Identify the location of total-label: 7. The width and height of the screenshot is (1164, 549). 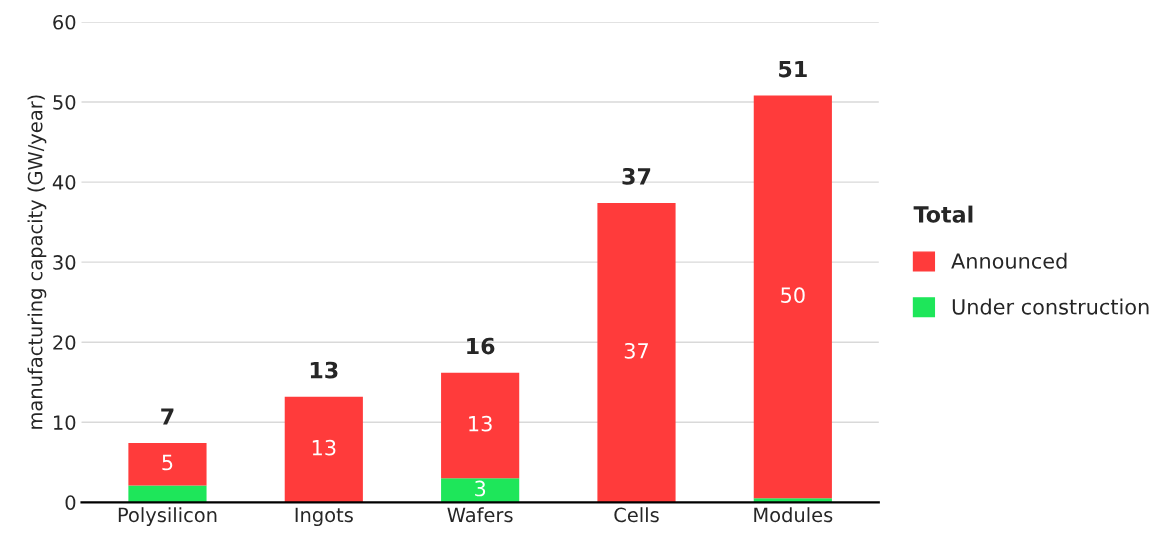
(167, 416).